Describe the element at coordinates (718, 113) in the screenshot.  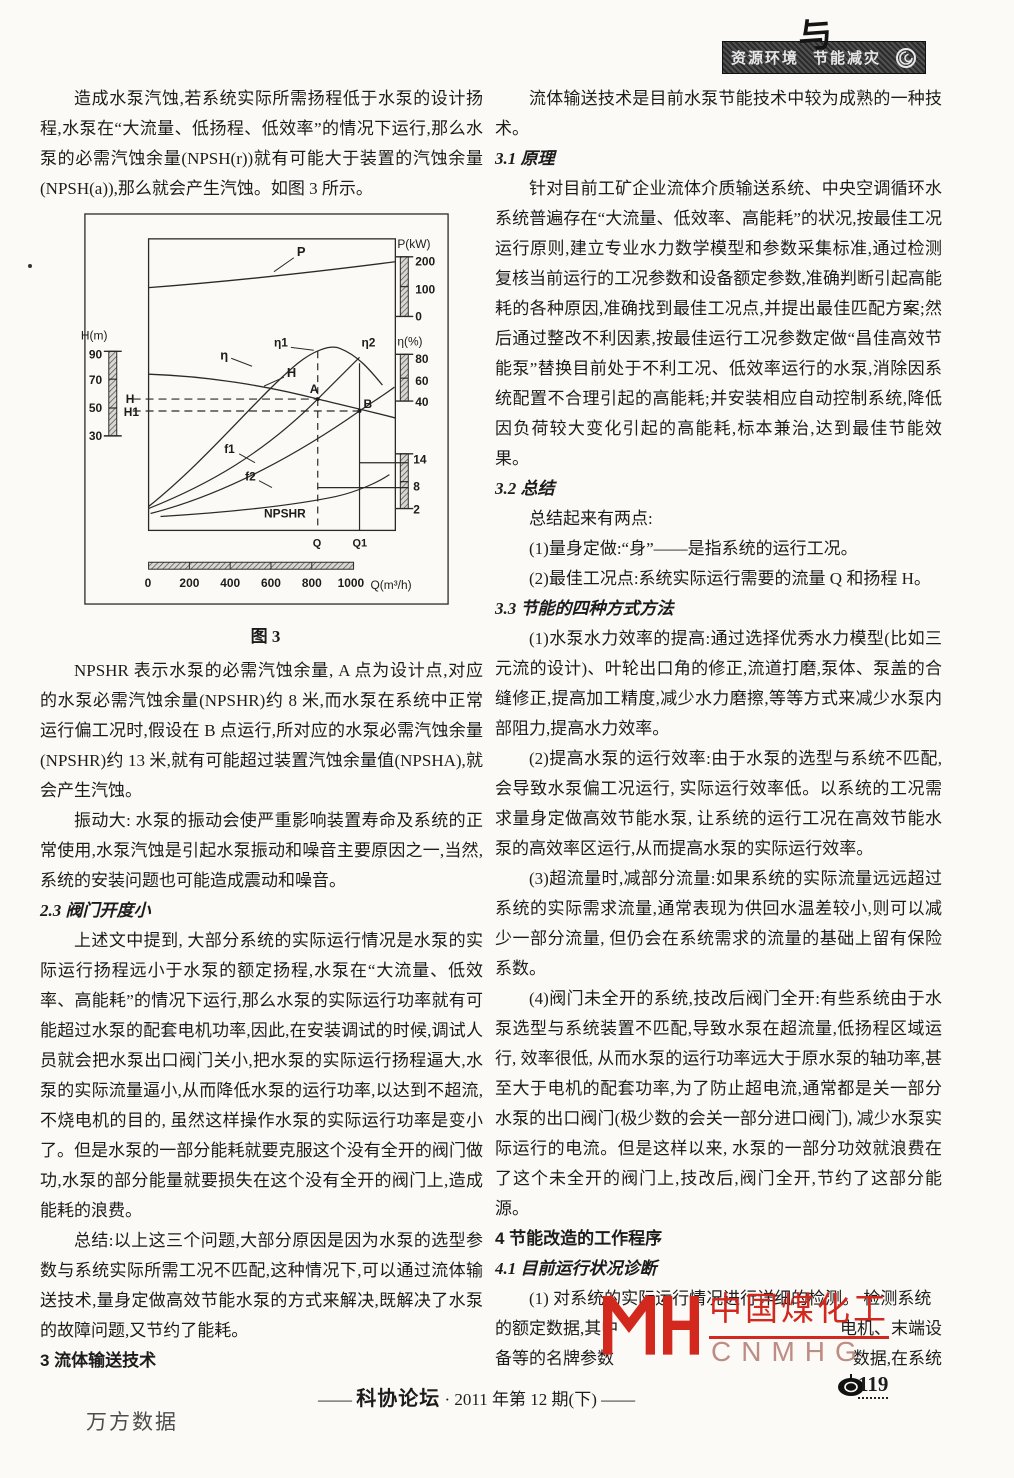
I see `paragraph: 流体输送技术是目前水泵节能技术中较为成熟的一种技术。` at that location.